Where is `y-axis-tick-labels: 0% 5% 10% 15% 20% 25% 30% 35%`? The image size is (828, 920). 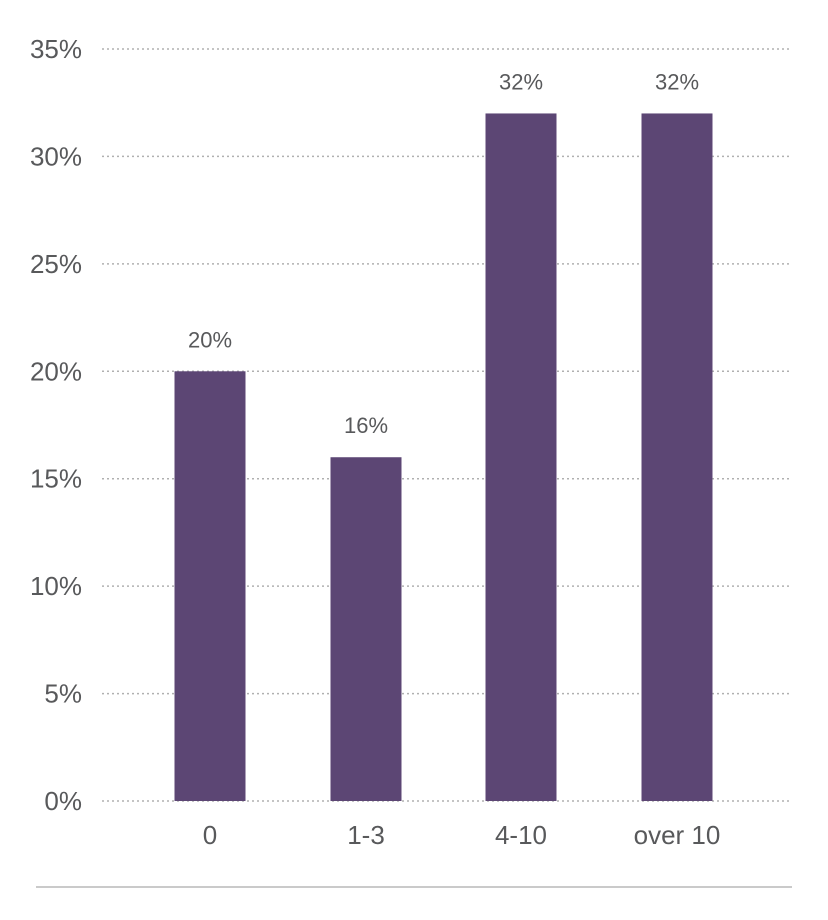
y-axis-tick-labels: 0% 5% 10% 15% 20% 25% 30% 35% is located at coordinates (56, 425).